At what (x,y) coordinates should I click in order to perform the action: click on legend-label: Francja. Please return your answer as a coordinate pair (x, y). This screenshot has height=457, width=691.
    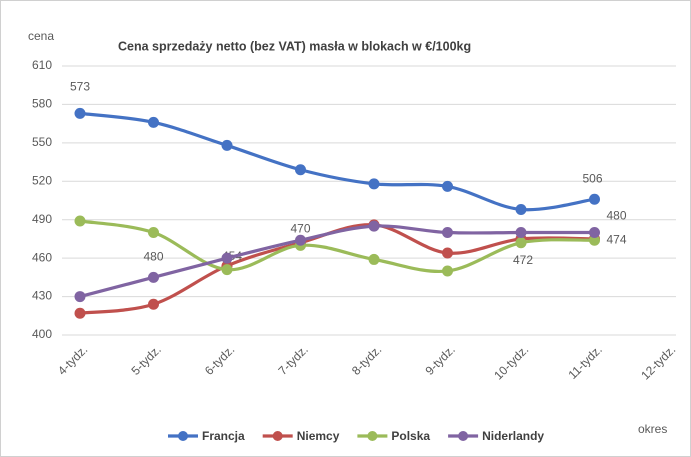
    Looking at the image, I should click on (223, 436).